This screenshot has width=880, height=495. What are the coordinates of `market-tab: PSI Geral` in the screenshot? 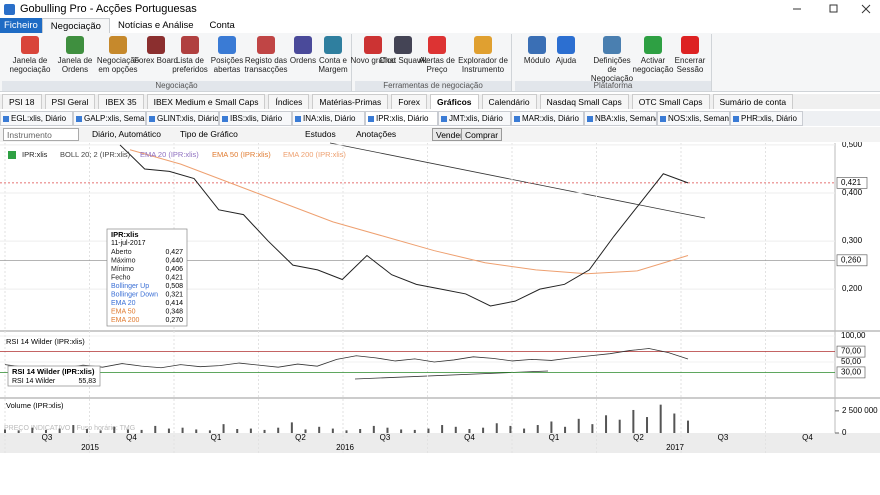 It's located at (70, 101).